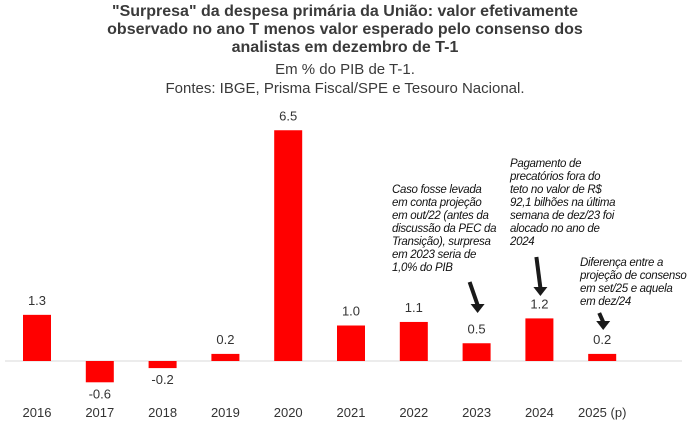  Describe the element at coordinates (37, 412) in the screenshot. I see `x-tick-label-2016: 2016` at that location.